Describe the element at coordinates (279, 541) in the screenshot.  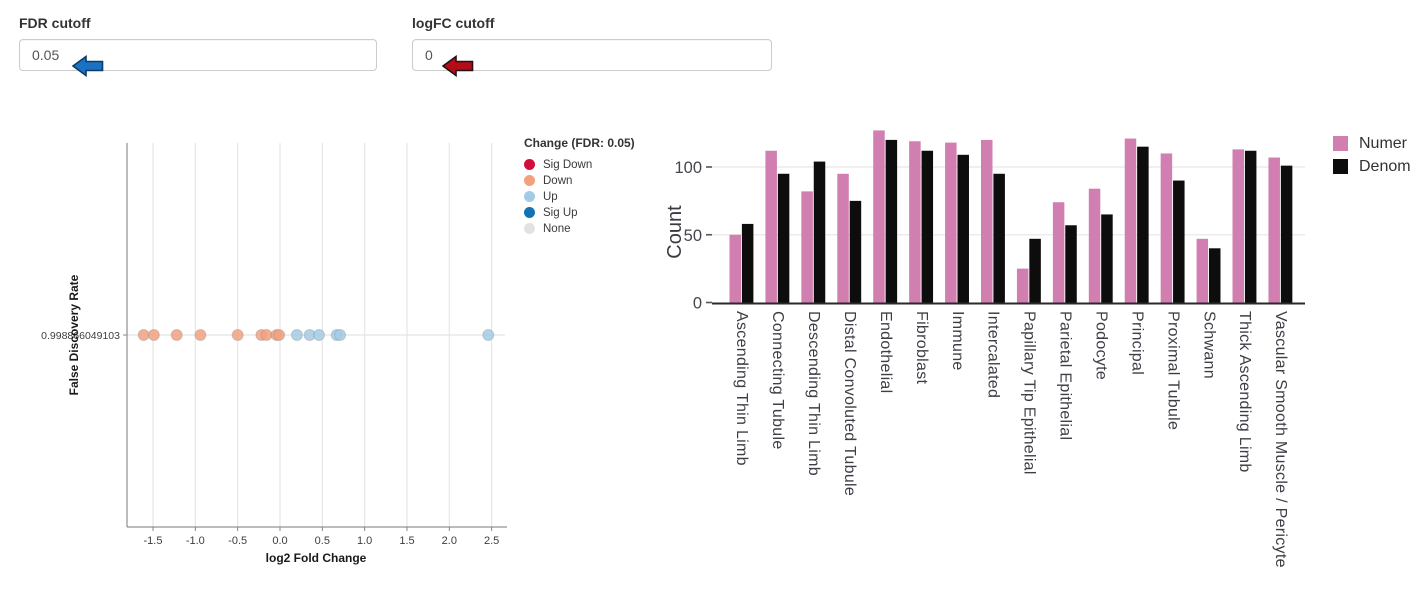
I see `x-tick-label: 0.0` at that location.